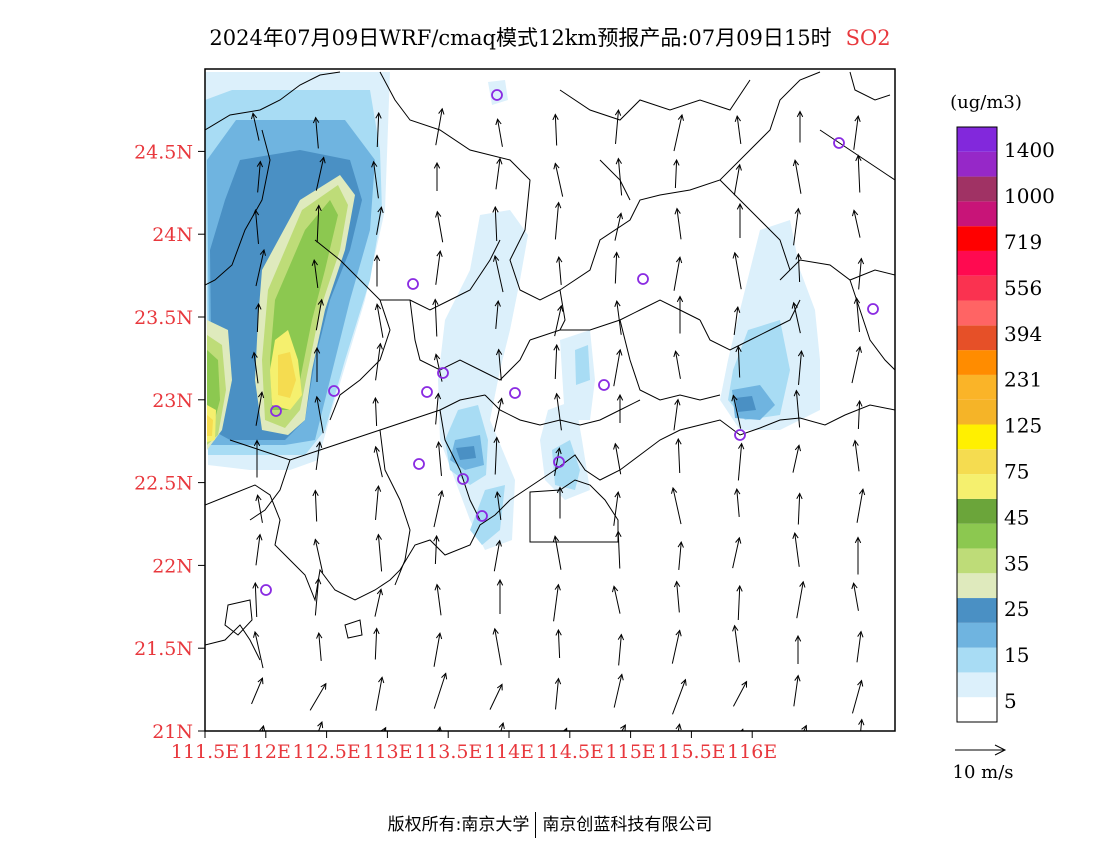 The height and width of the screenshot is (850, 1100). Describe the element at coordinates (977, 424) in the screenshot. I see `colorbar-frame` at that location.